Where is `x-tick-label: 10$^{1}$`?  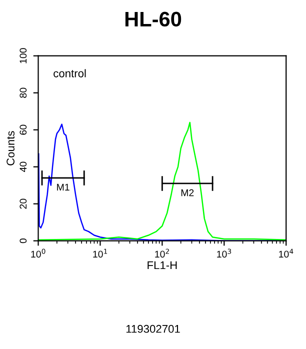
x-tick-label: 10$^{1}$ is located at coordinates (100, 253).